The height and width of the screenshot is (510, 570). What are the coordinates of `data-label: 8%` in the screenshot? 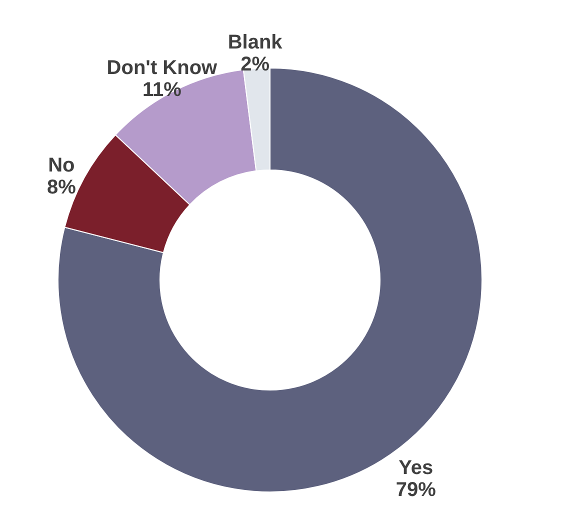 It's located at (61, 187).